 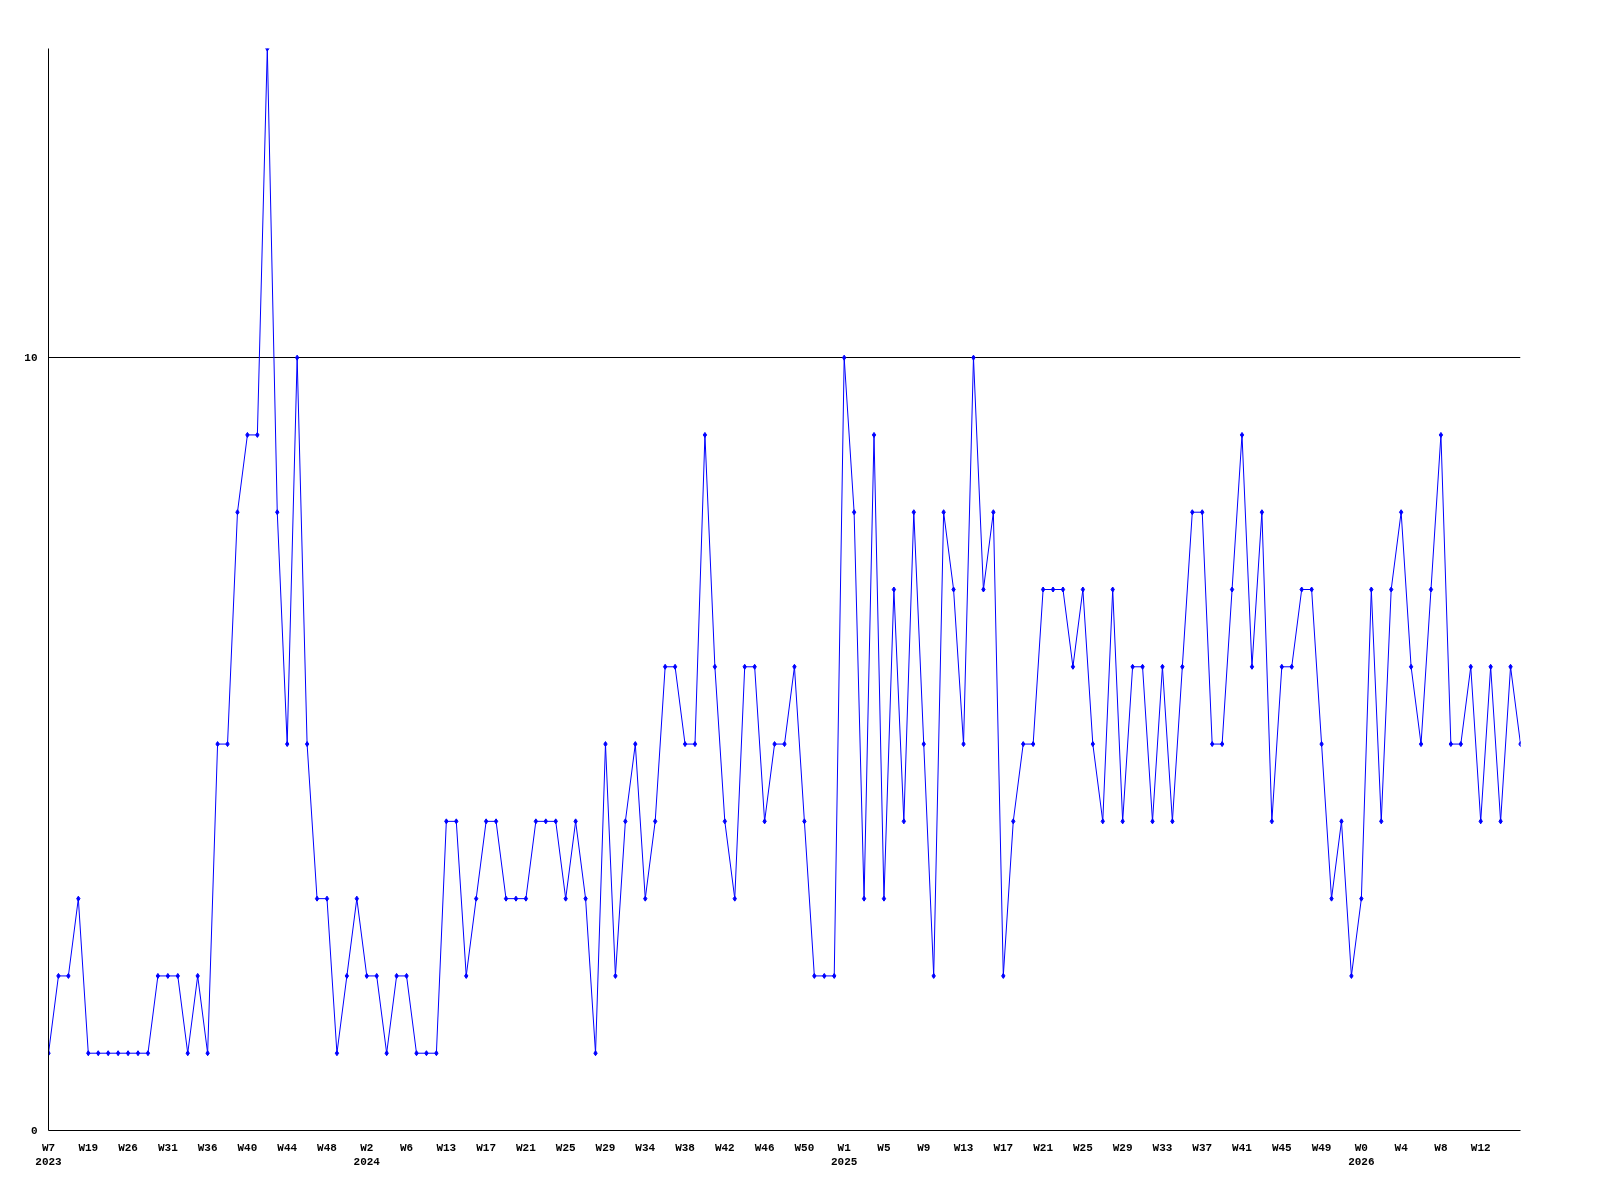 I want to click on x-tick-label: W34, so click(x=645, y=1147).